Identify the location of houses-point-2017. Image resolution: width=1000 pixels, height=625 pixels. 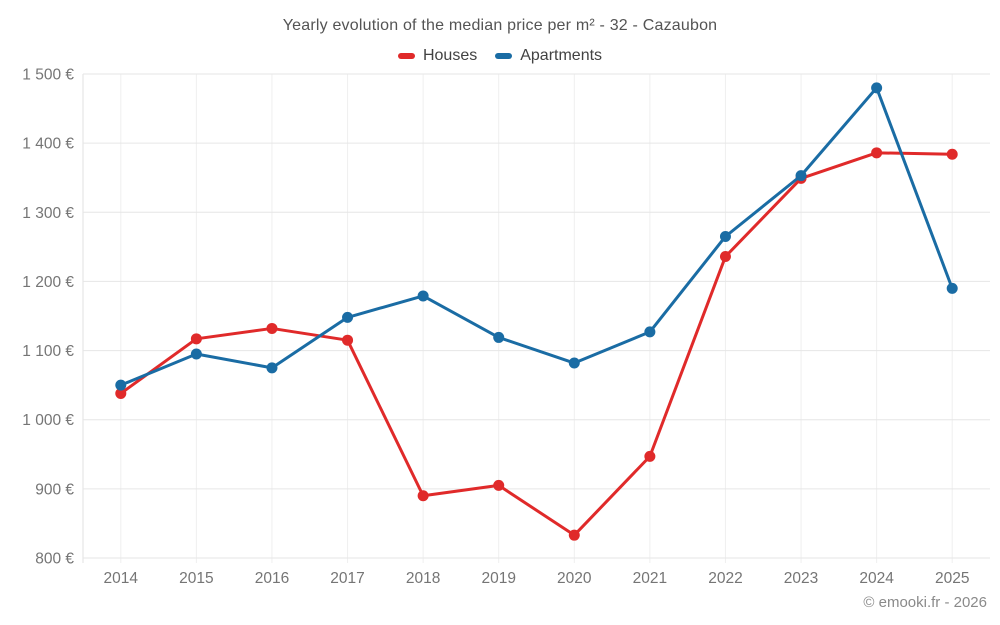
(348, 340).